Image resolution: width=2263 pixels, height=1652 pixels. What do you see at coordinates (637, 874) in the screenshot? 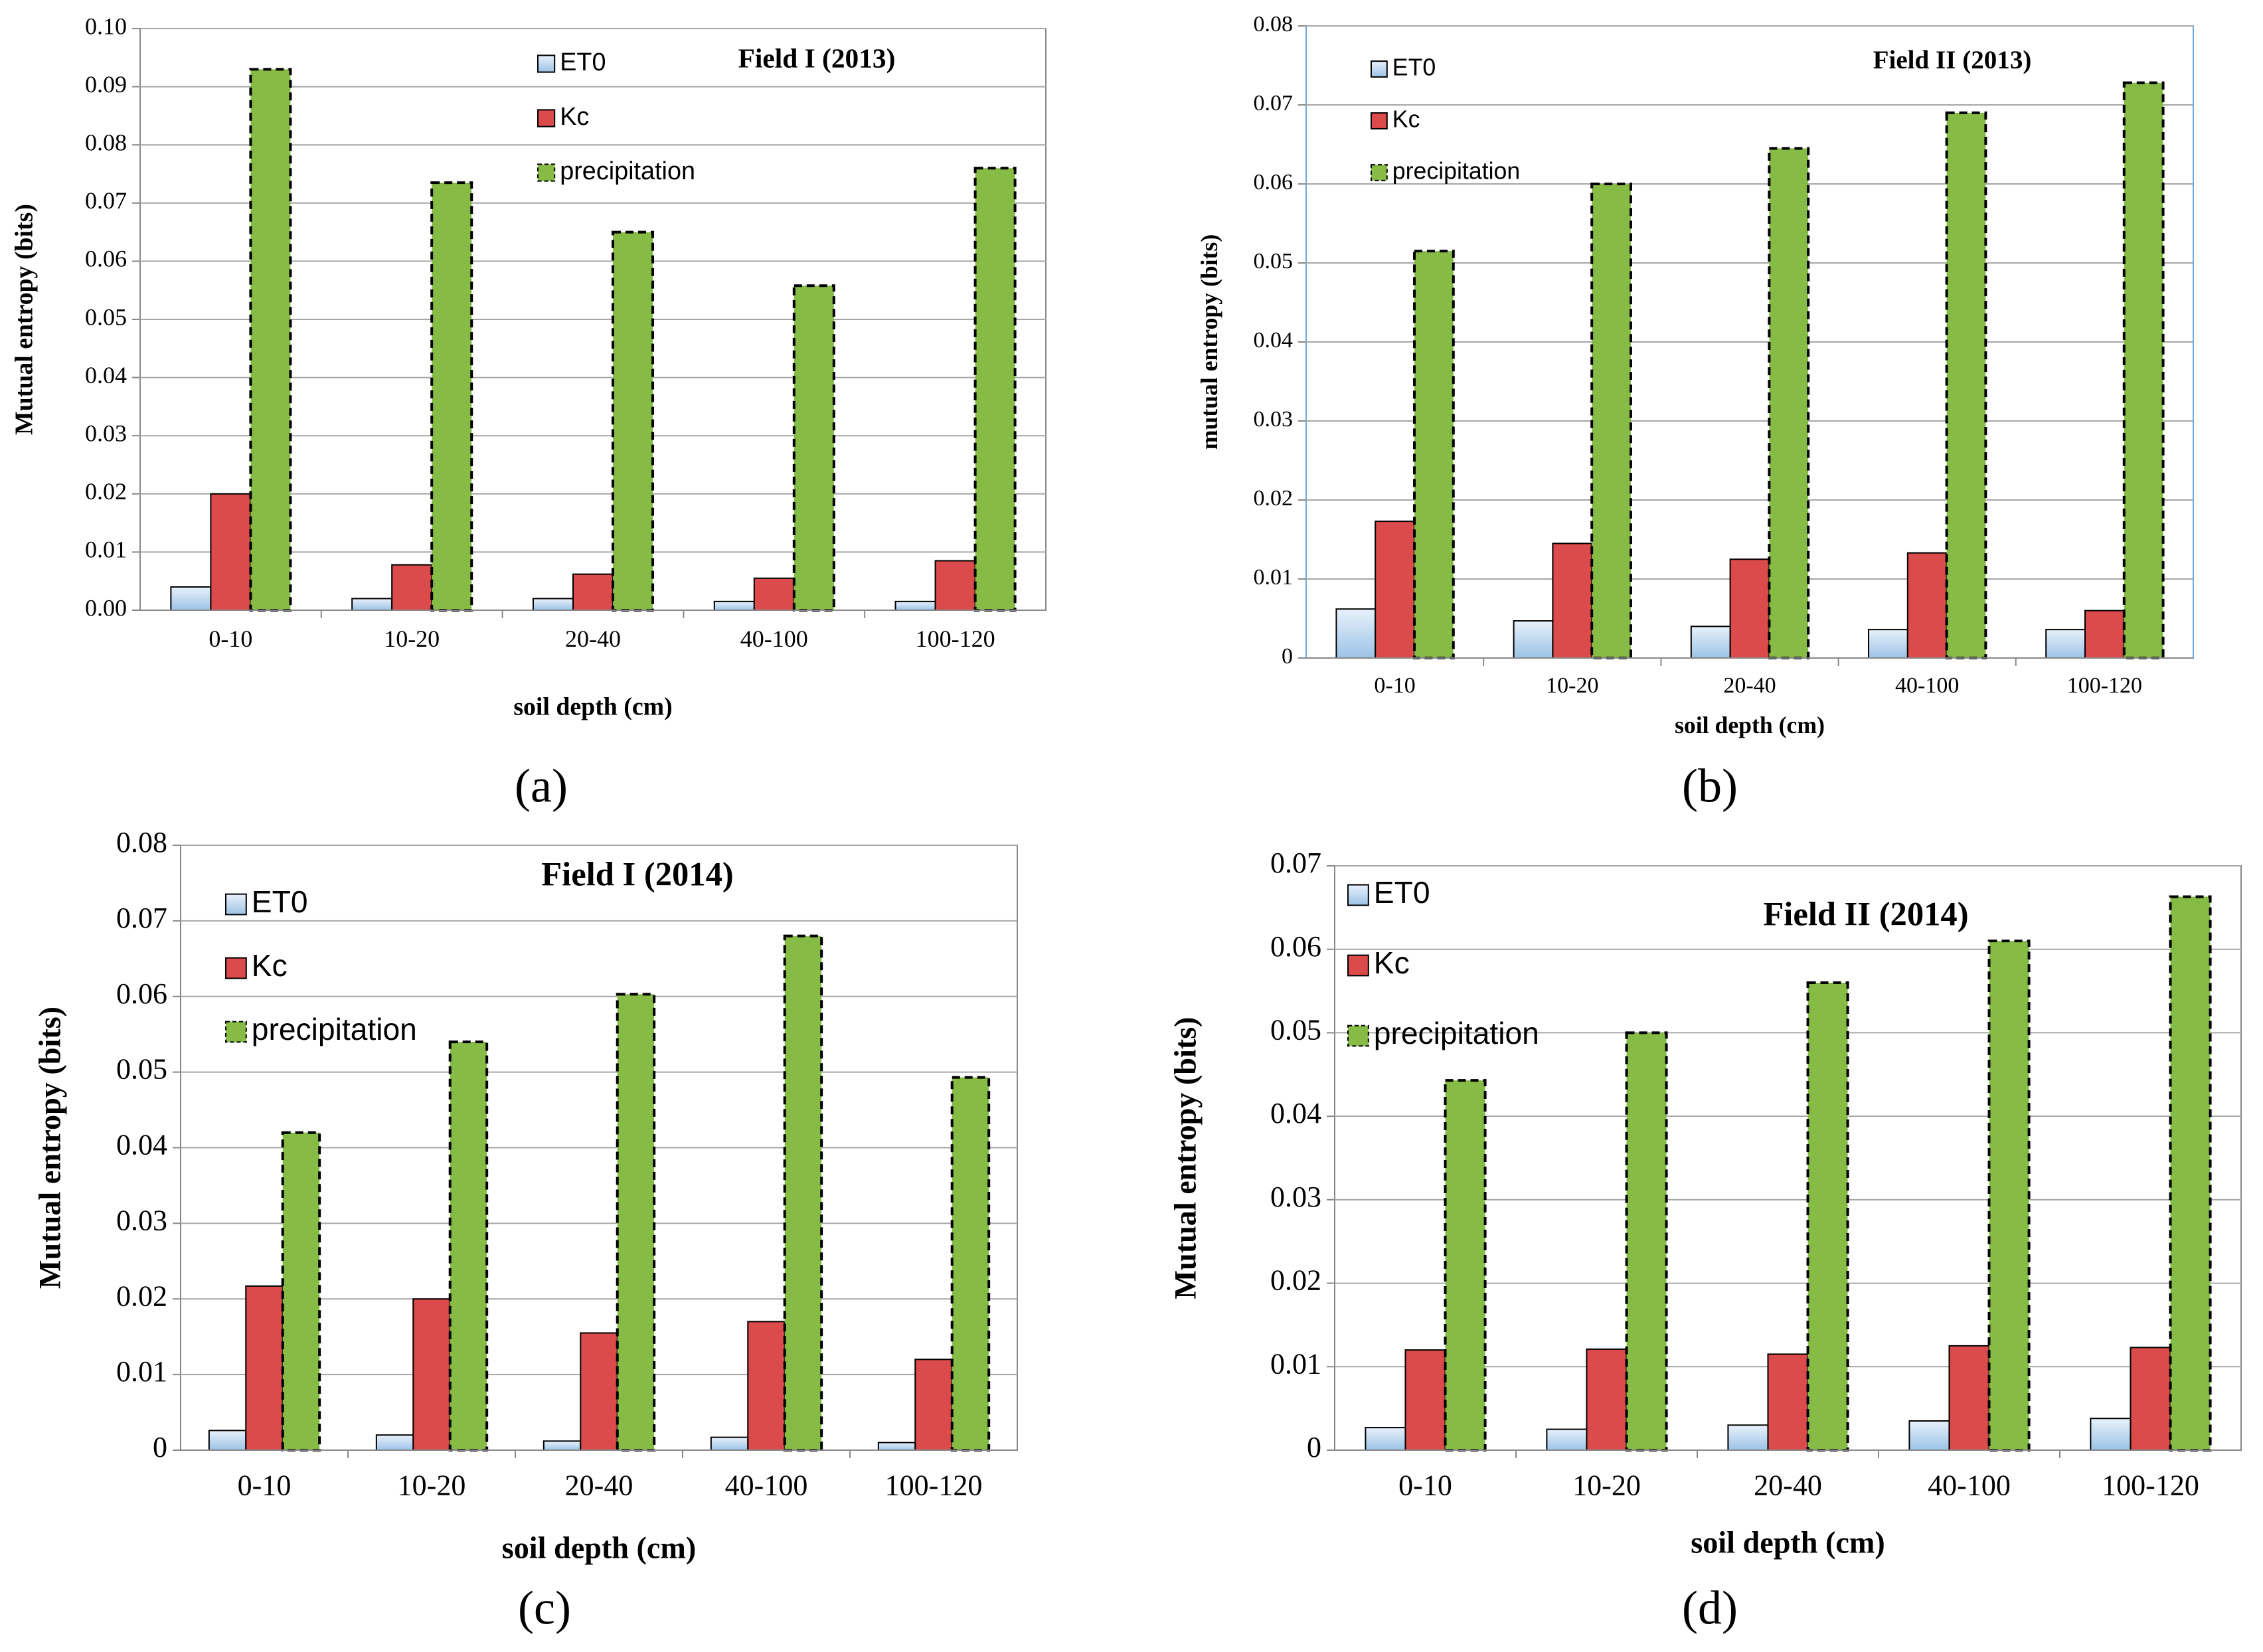
I see `chart-title: Field I (2014)` at bounding box center [637, 874].